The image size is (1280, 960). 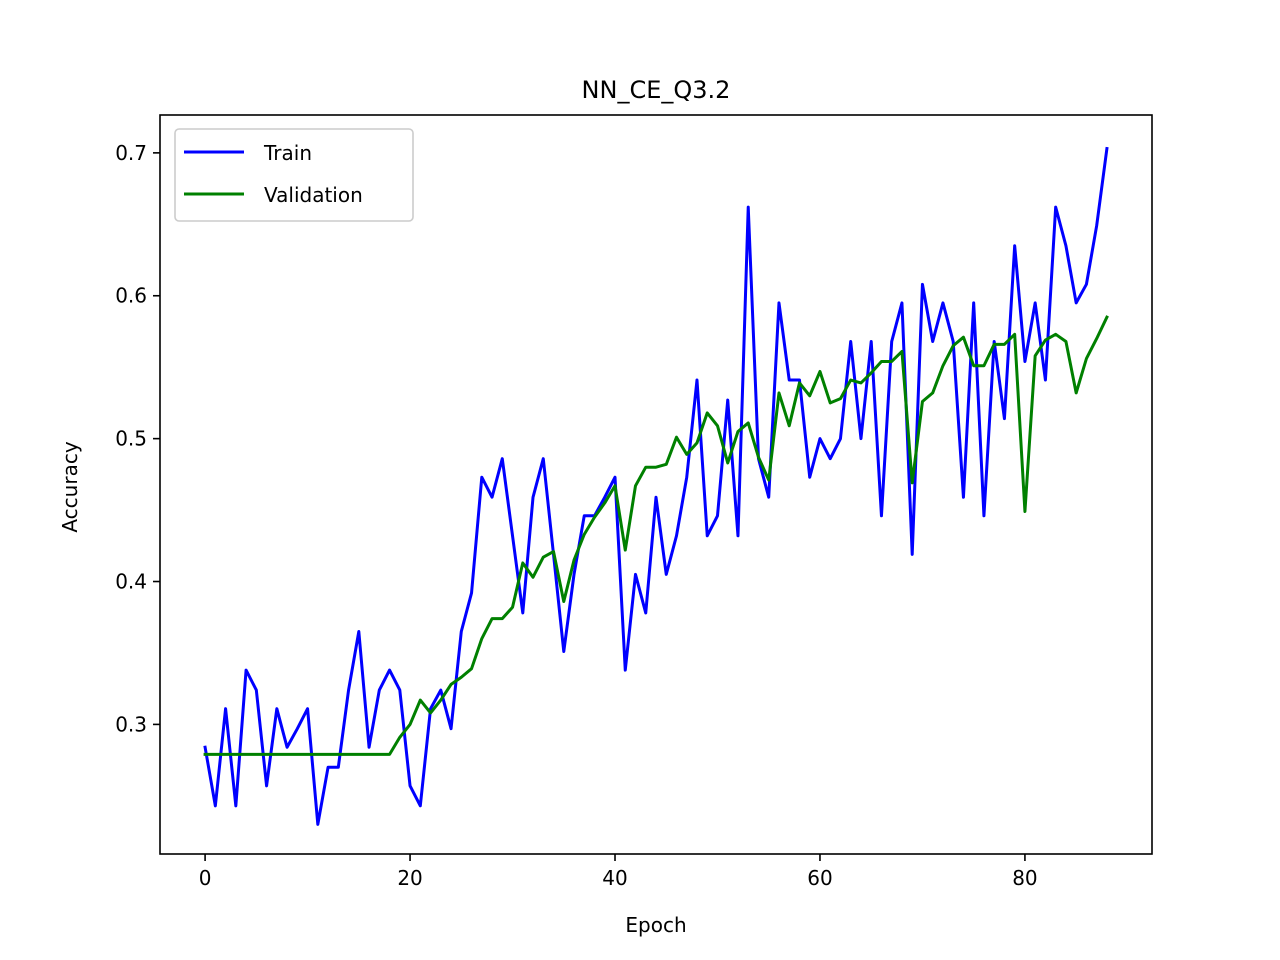 I want to click on y-tick-label: 0.7, so click(x=131, y=153).